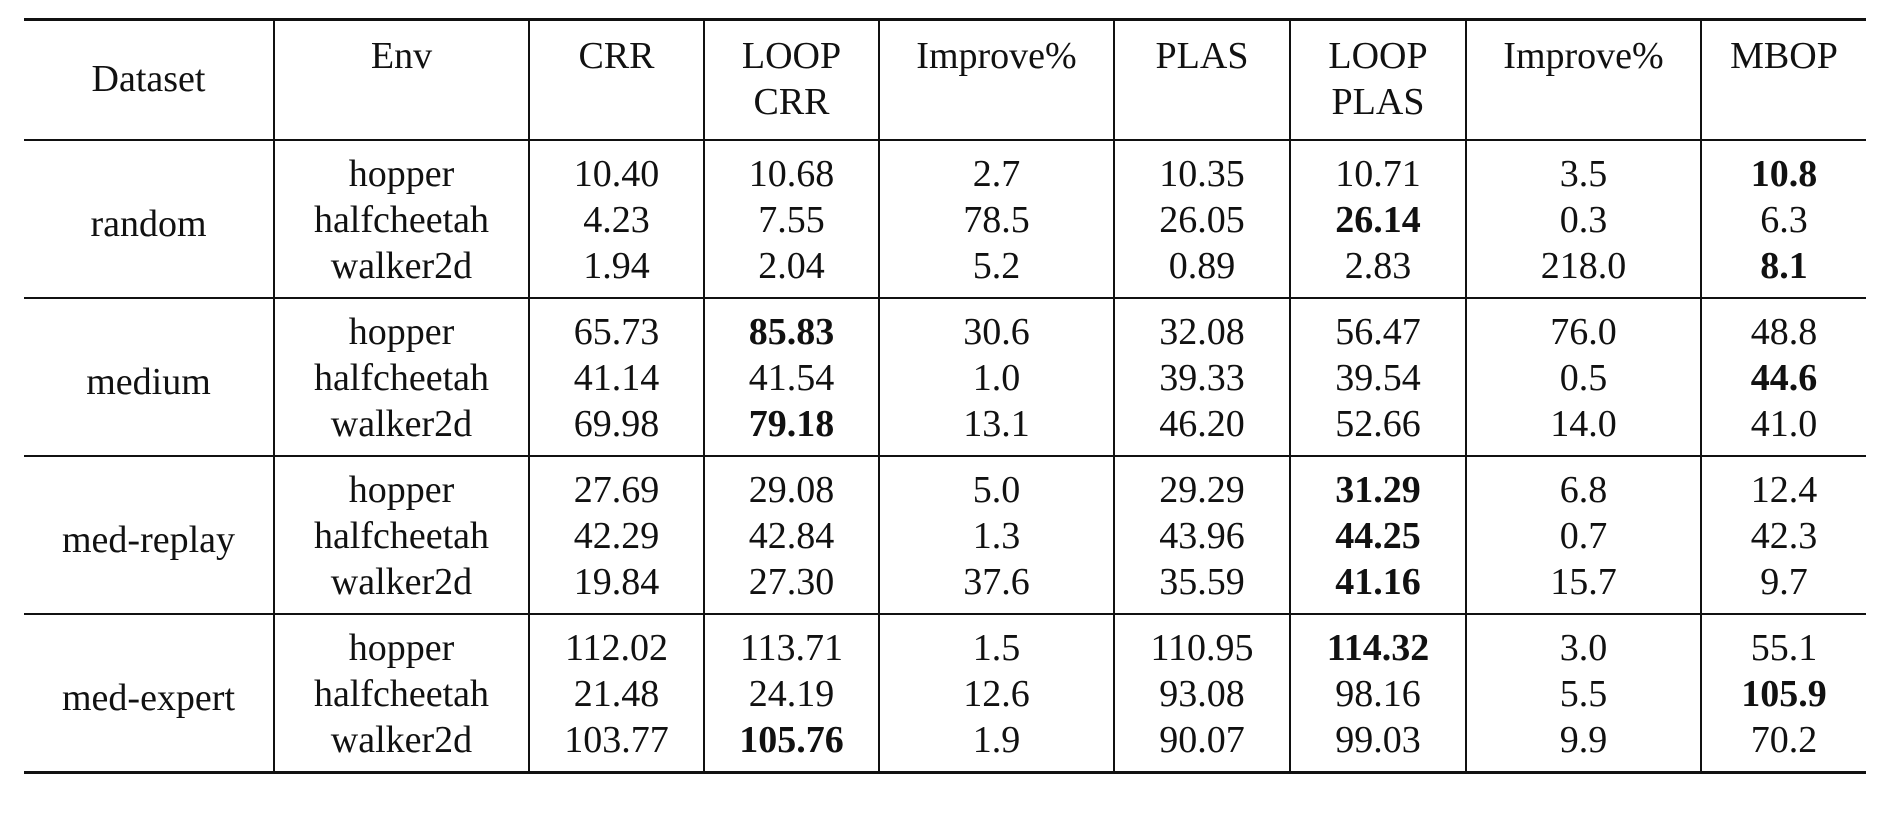 The image size is (1890, 814). I want to click on improve-crr-cell: 2.7, so click(996, 168).